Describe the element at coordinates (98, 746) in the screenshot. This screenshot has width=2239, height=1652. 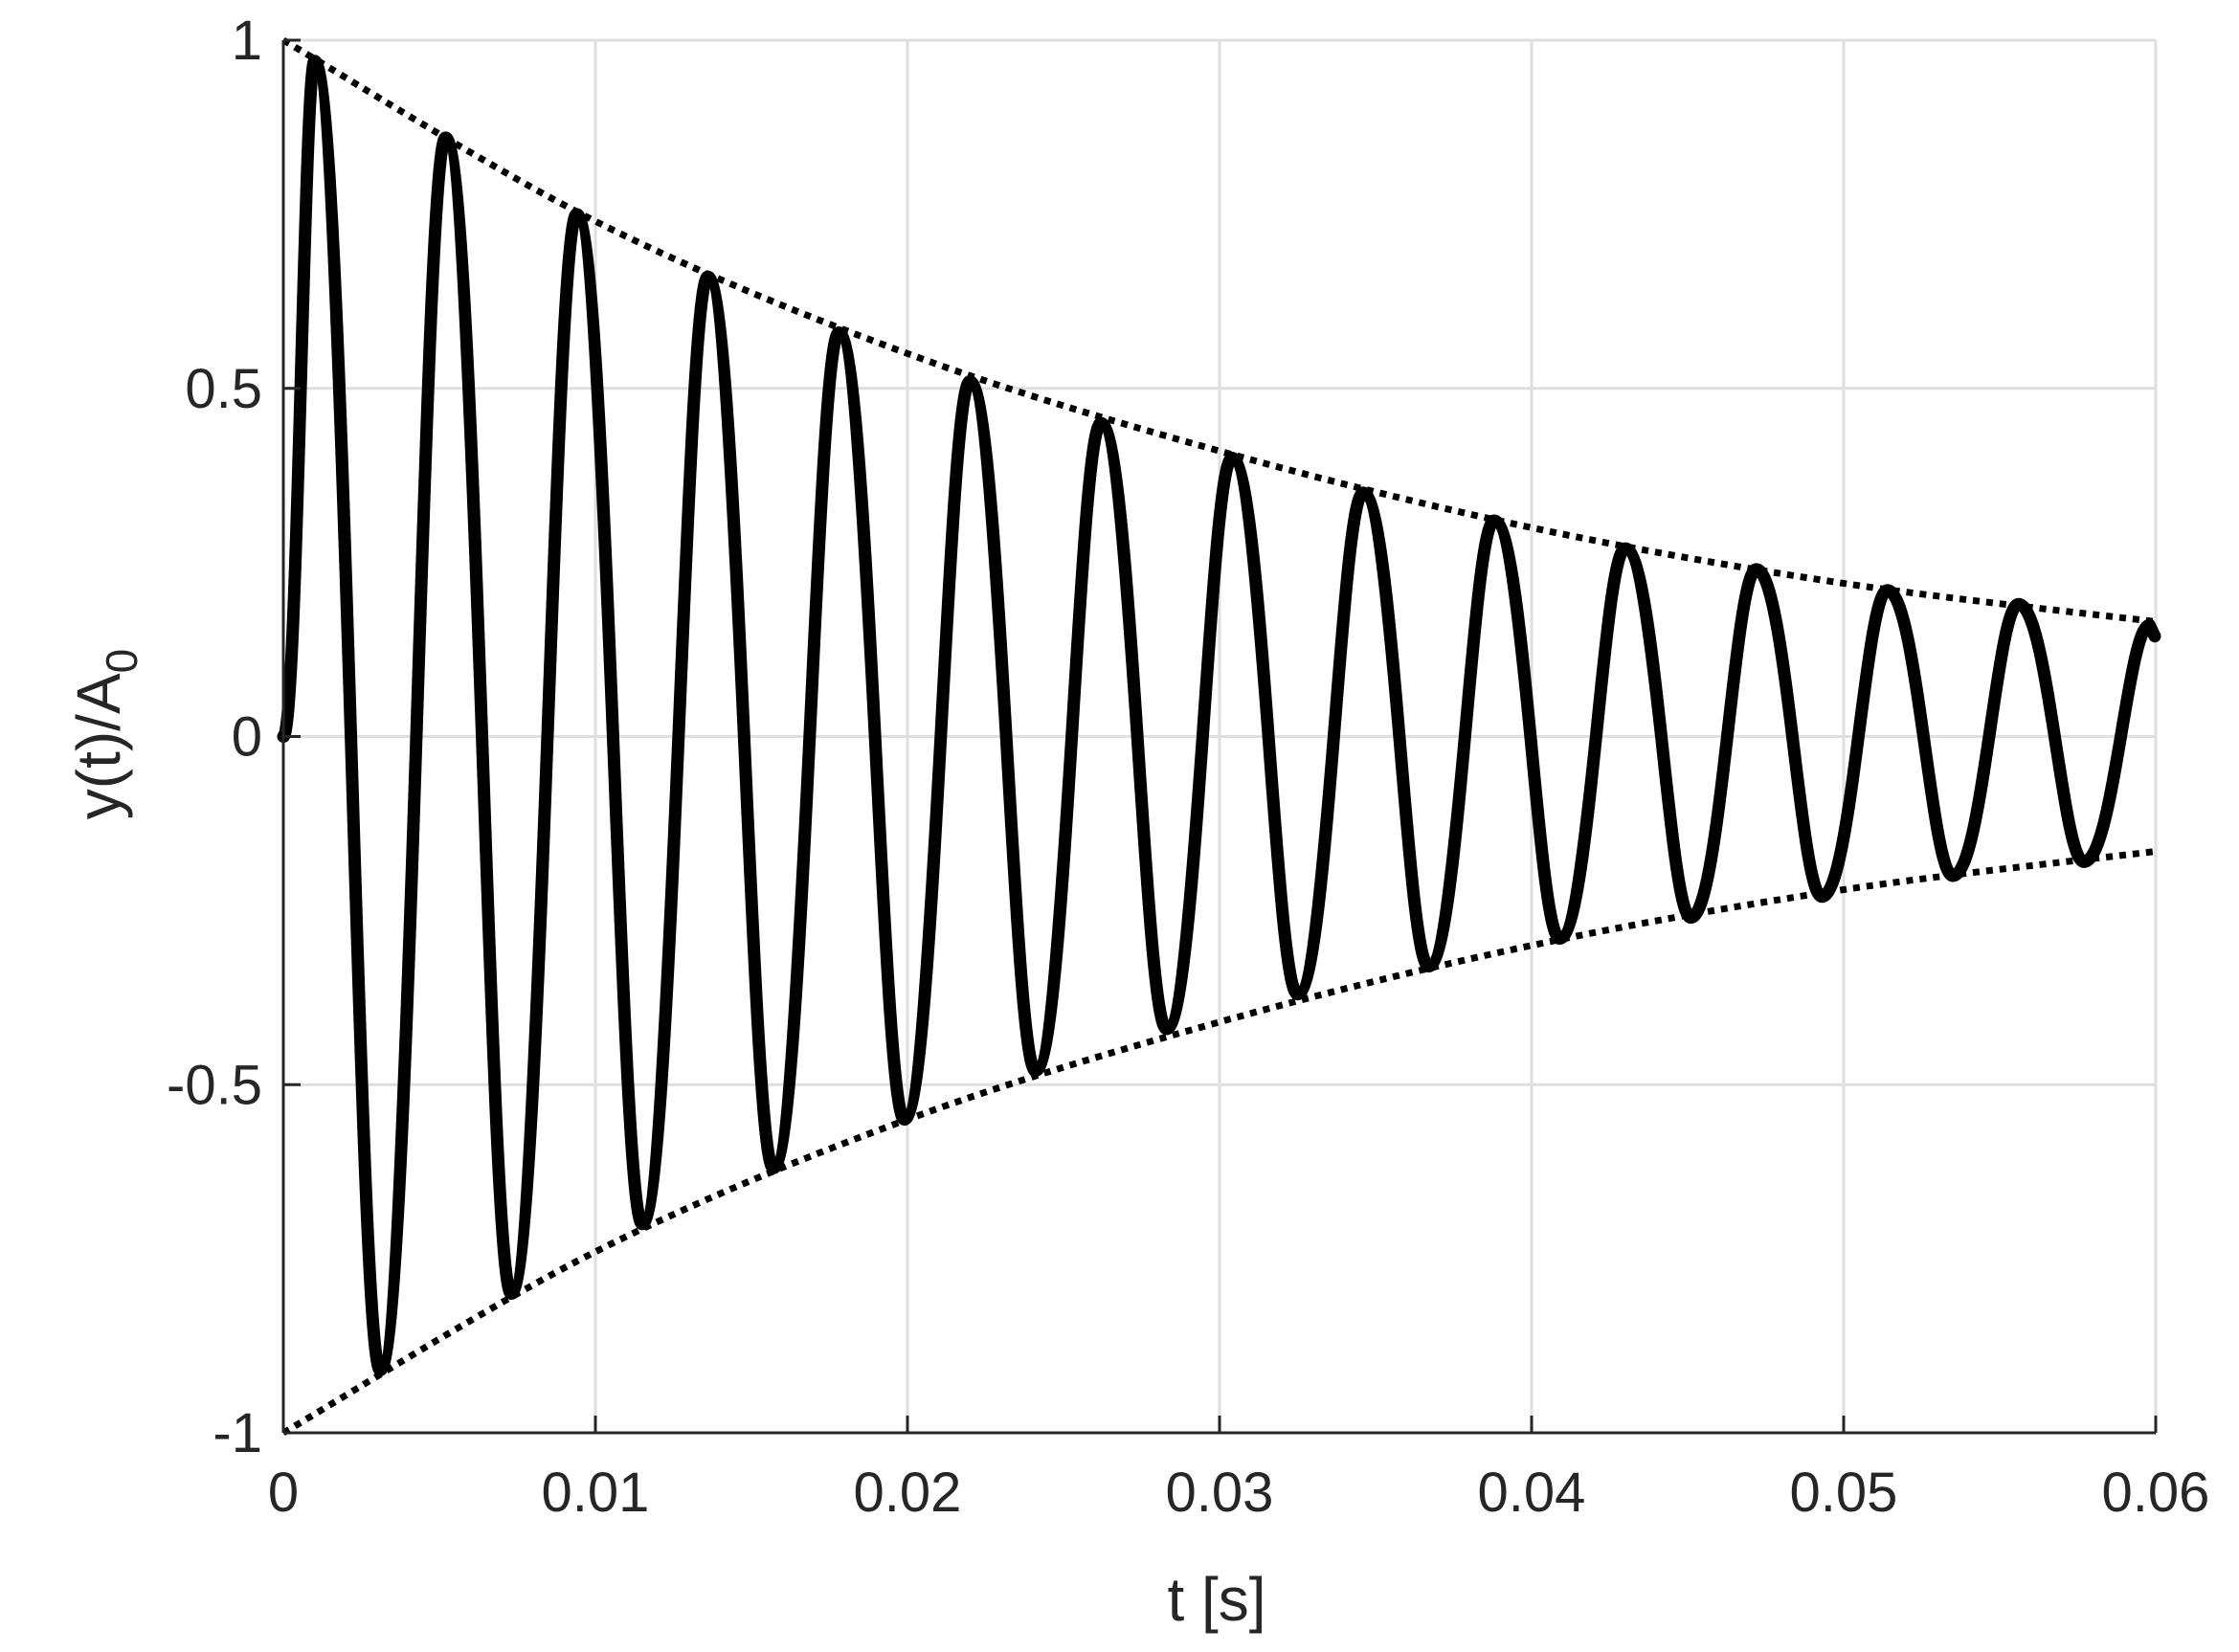
I see `y-axis-label-main: y(t)/A` at that location.